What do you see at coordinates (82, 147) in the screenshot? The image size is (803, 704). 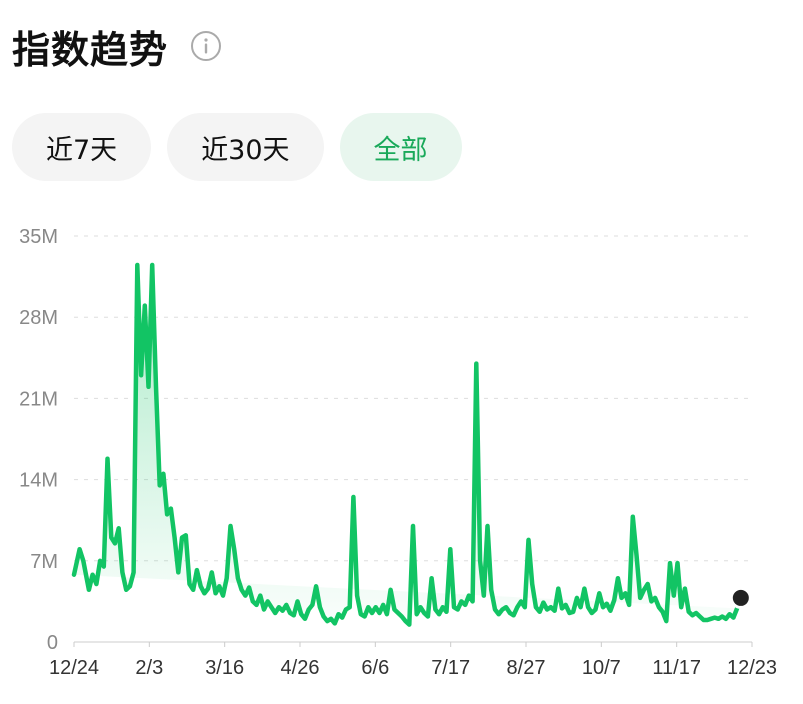 I see `tab-7-days: 近7天` at bounding box center [82, 147].